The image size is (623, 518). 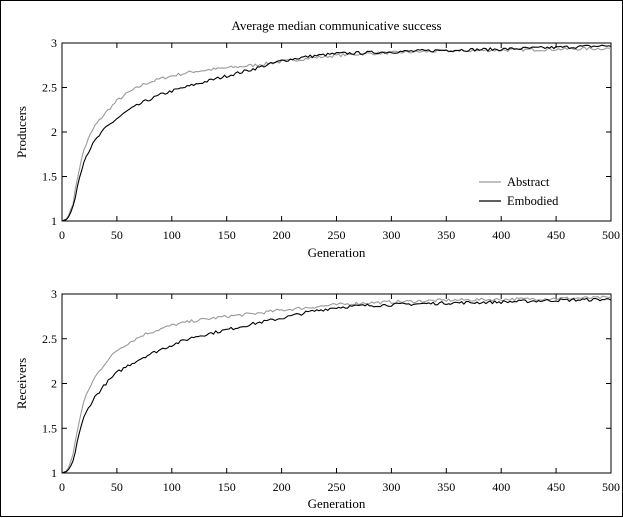 What do you see at coordinates (21, 132) in the screenshot?
I see `y-axis-label: Producers` at bounding box center [21, 132].